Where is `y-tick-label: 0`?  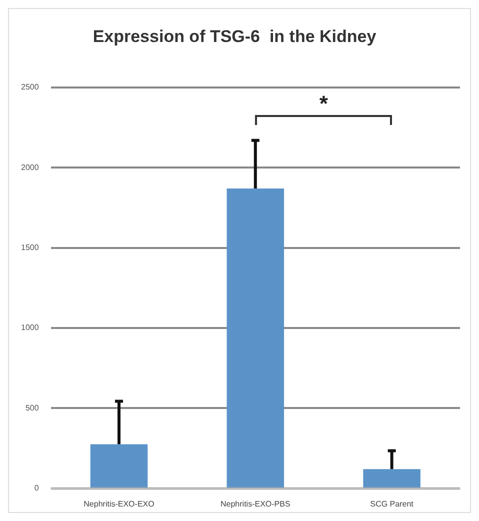 y-tick-label: 0 is located at coordinates (37, 488).